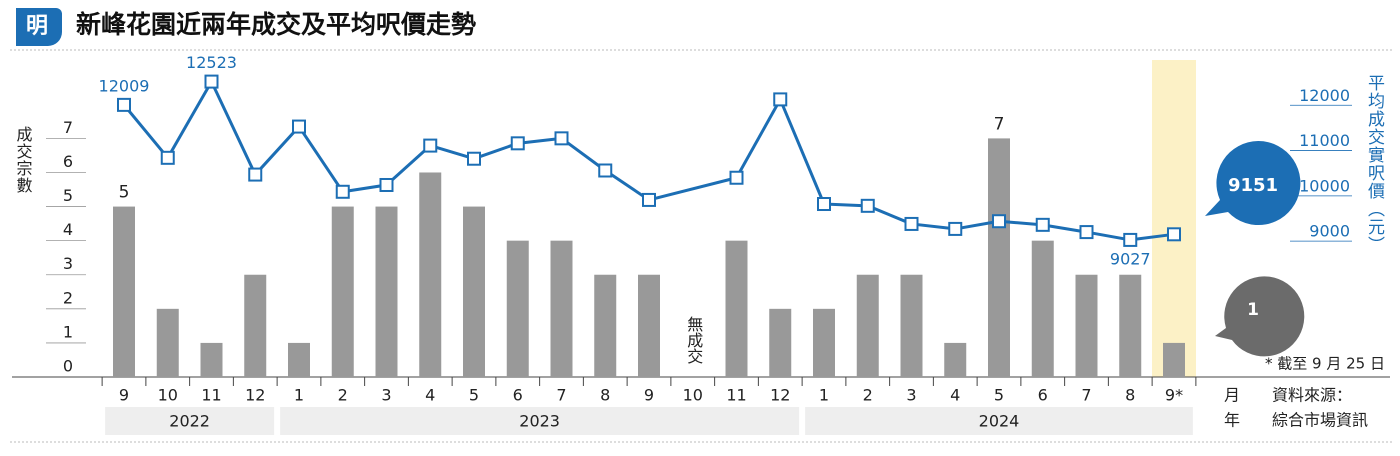  What do you see at coordinates (124, 193) in the screenshot?
I see `bar-value-label: 5` at bounding box center [124, 193].